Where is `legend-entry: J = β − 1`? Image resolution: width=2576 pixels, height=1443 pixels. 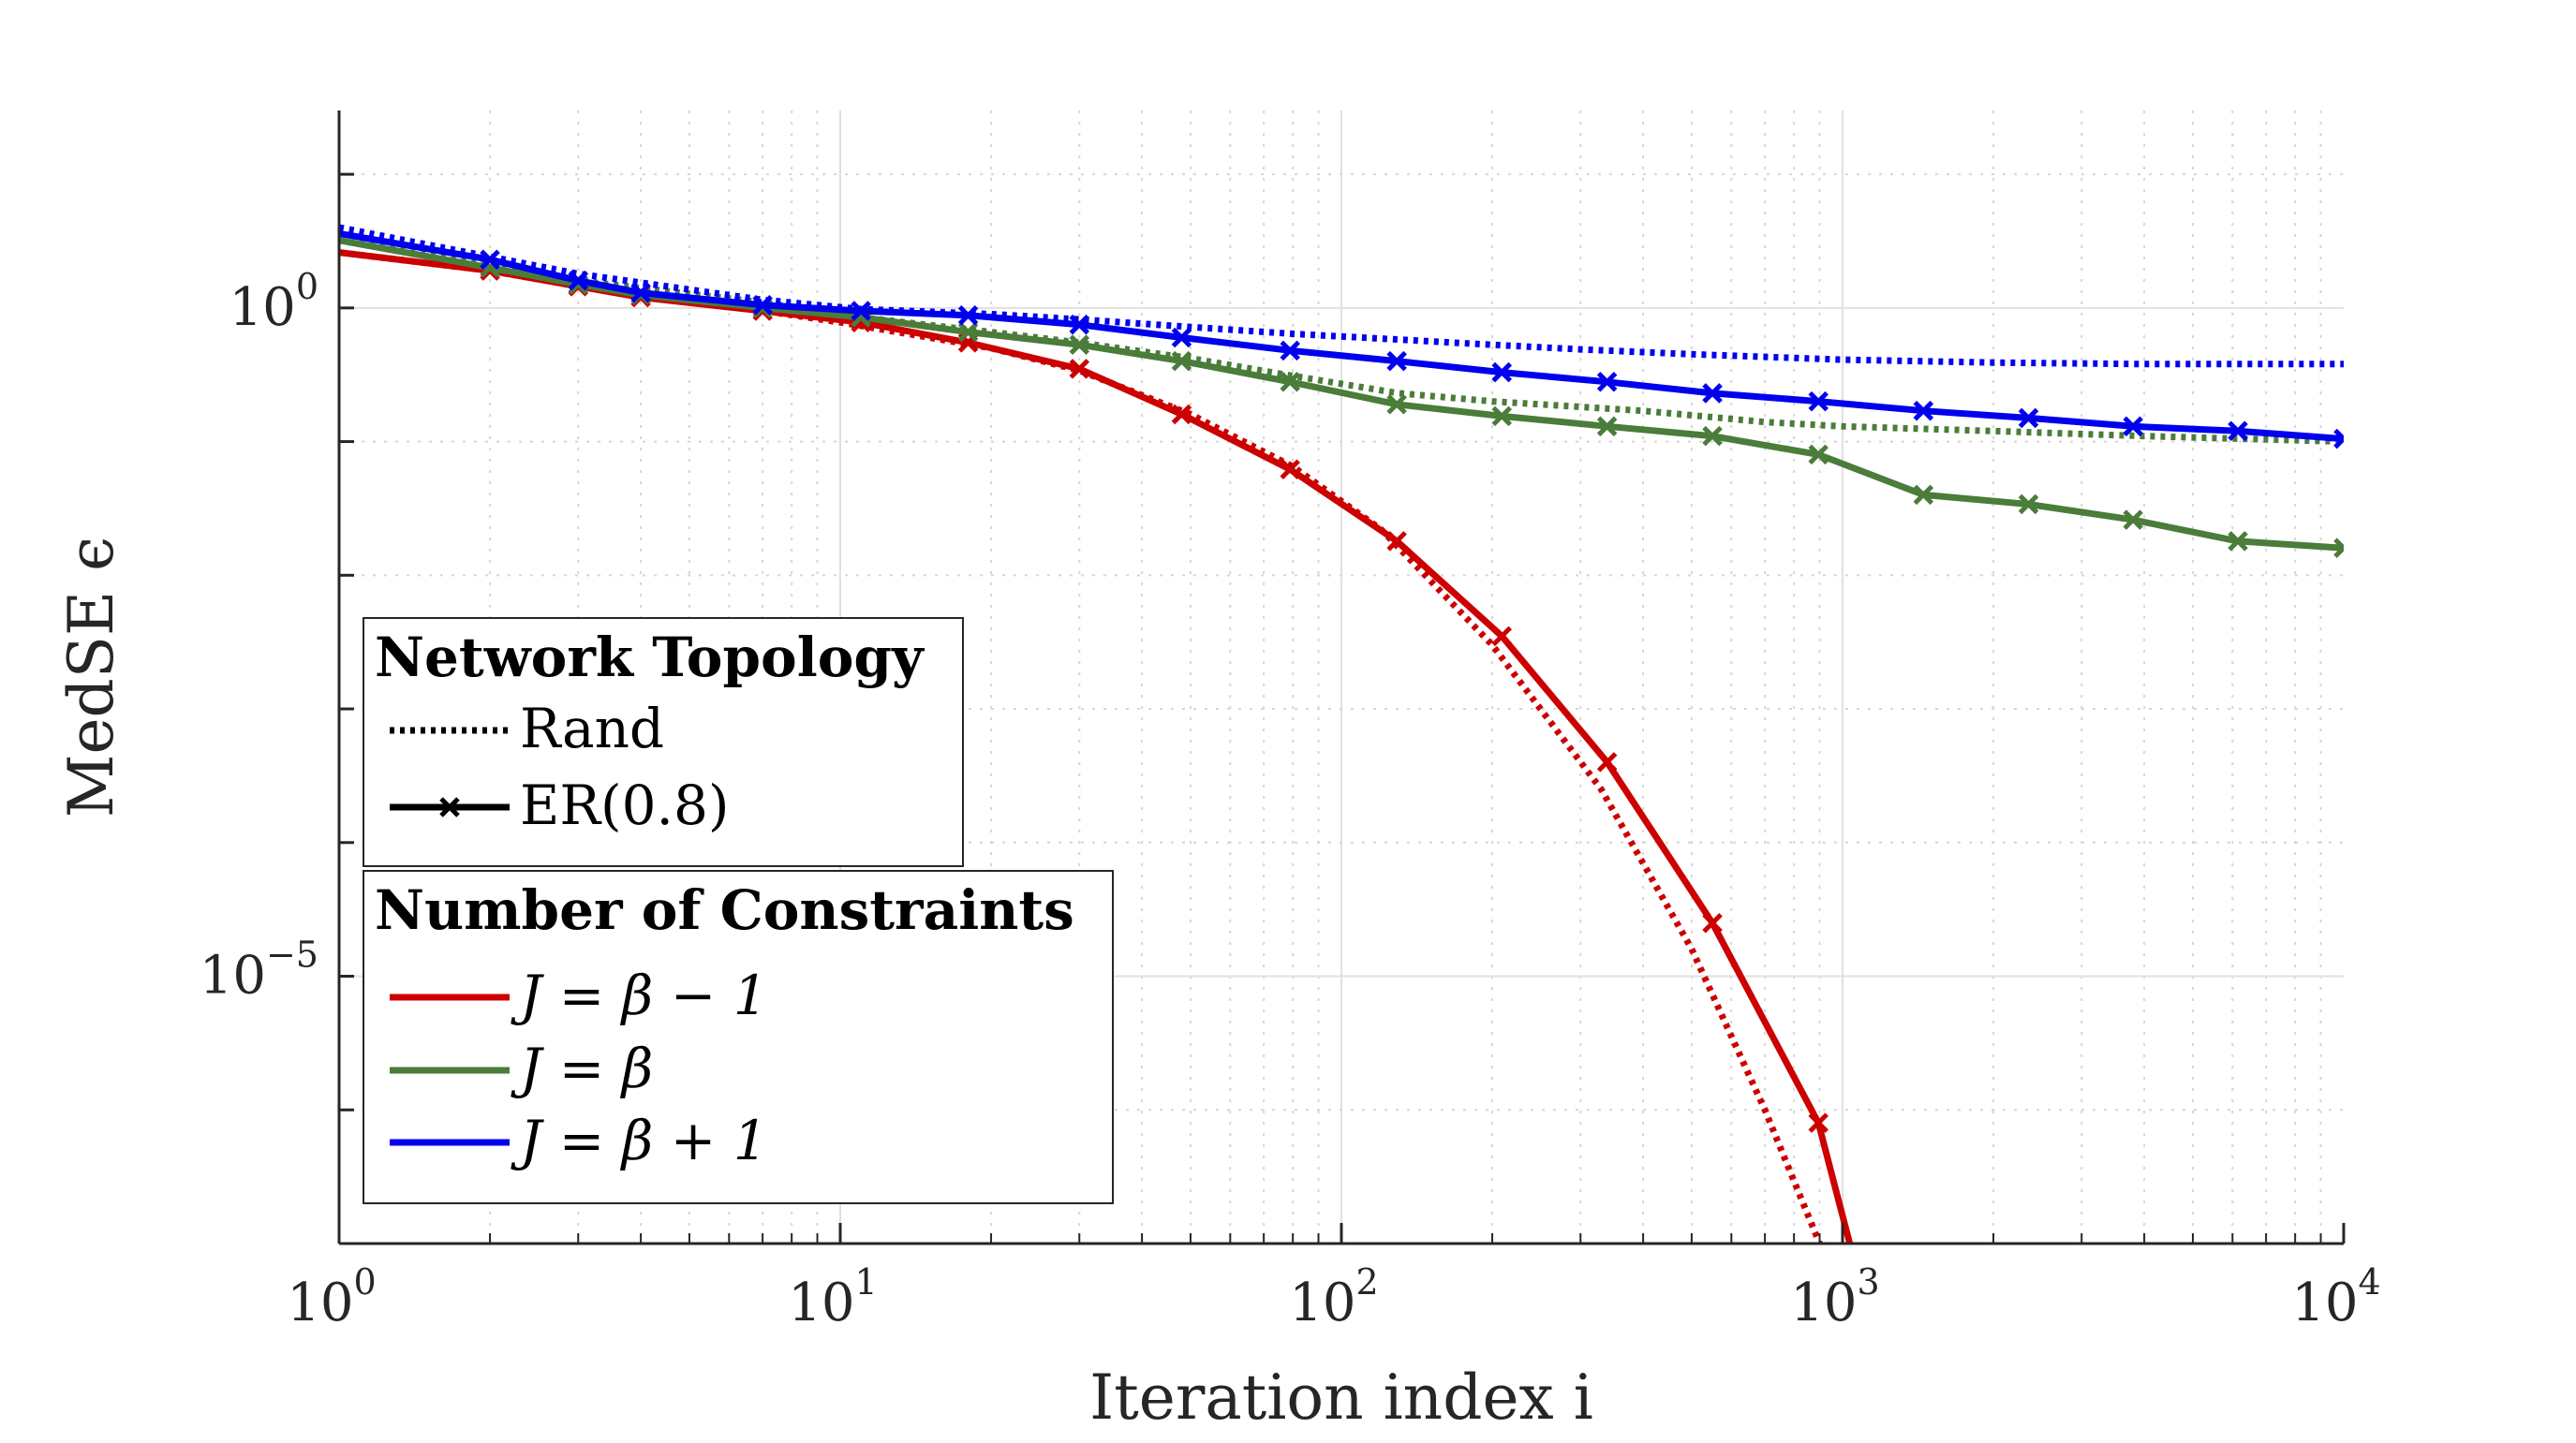
legend-entry: J = β − 1 is located at coordinates (579, 995).